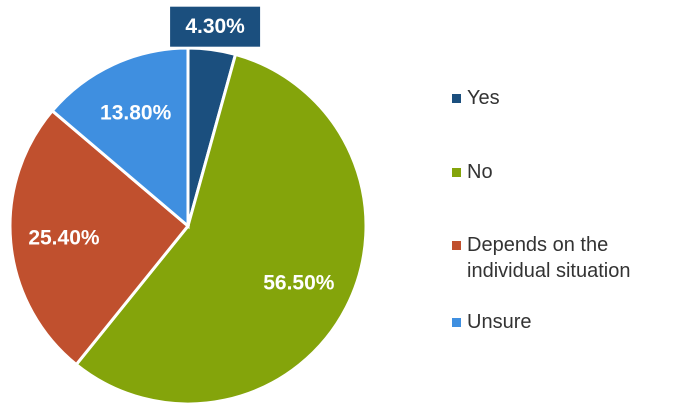 This screenshot has height=403, width=687. Describe the element at coordinates (64, 237) in the screenshot. I see `data-label: 25.40%` at that location.